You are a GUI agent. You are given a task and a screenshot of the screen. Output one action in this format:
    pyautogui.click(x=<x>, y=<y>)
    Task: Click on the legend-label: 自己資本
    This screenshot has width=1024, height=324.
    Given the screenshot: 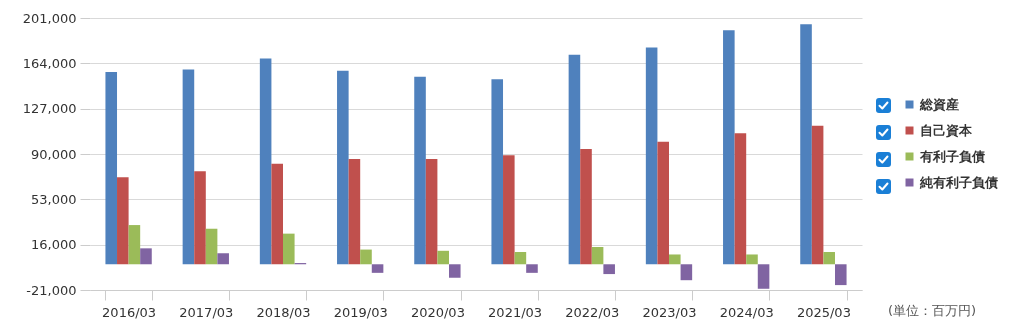 What is the action you would take?
    pyautogui.click(x=946, y=130)
    